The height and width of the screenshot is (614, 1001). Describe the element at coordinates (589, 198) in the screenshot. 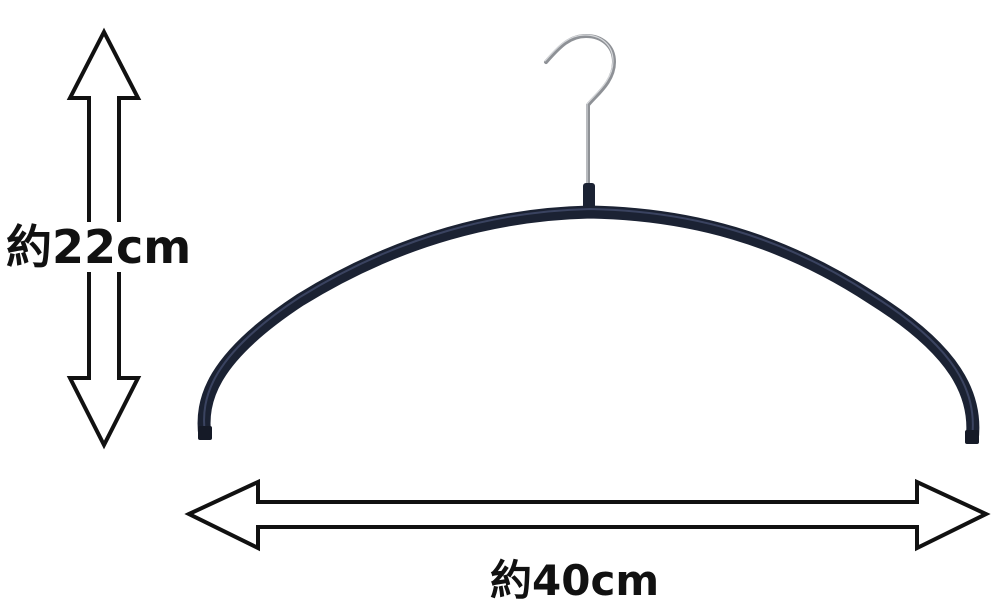

I see `hanger-hook-socket` at that location.